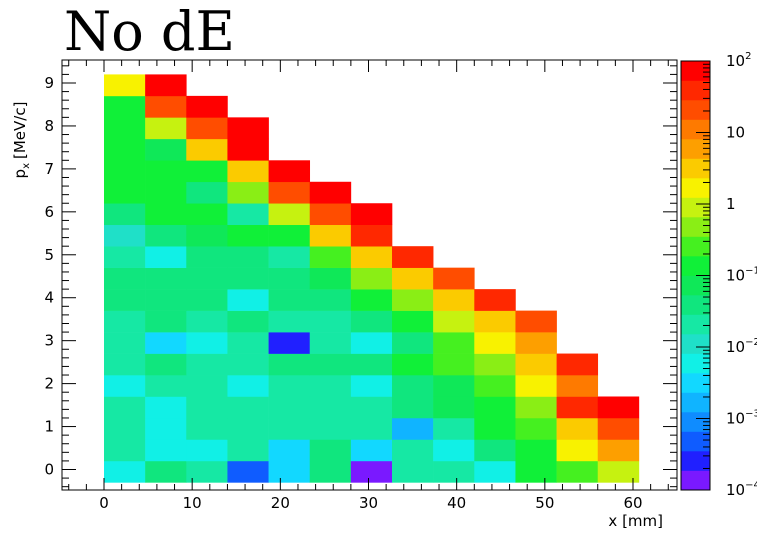  Describe the element at coordinates (741, 418) in the screenshot. I see `color-scale-label: 10⁻³` at that location.